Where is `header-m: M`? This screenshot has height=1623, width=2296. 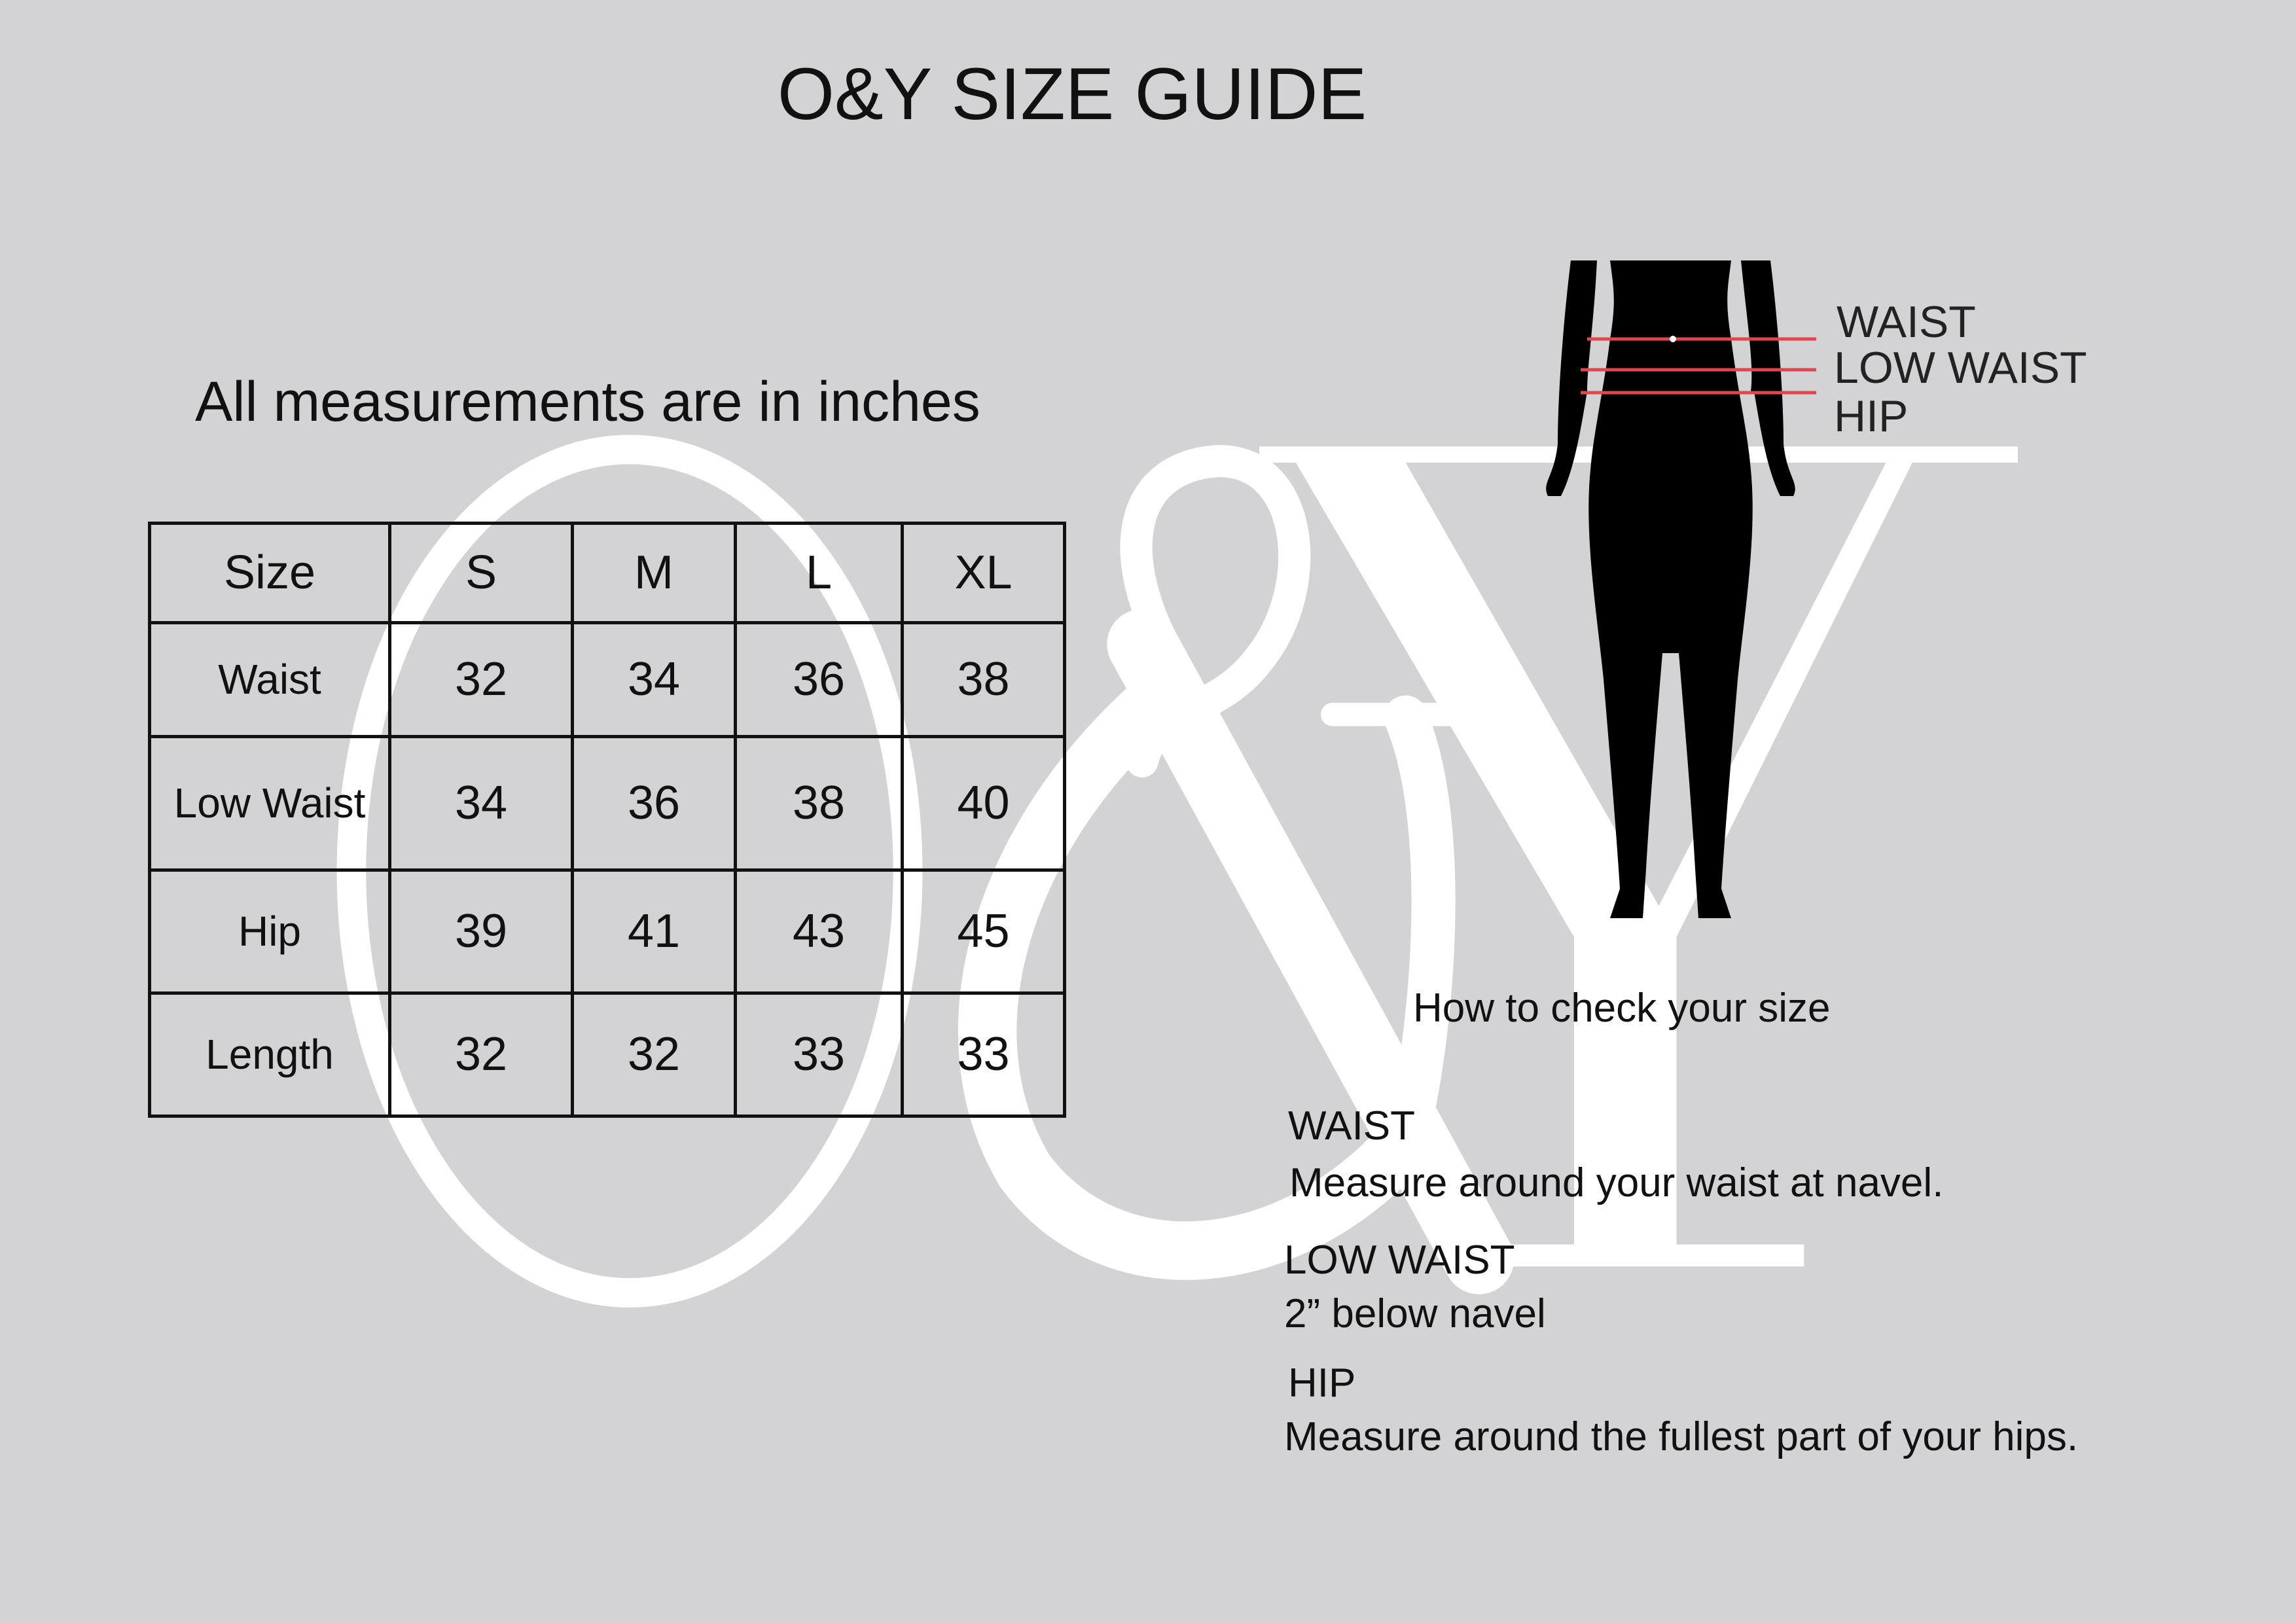 header-m: M is located at coordinates (654, 573).